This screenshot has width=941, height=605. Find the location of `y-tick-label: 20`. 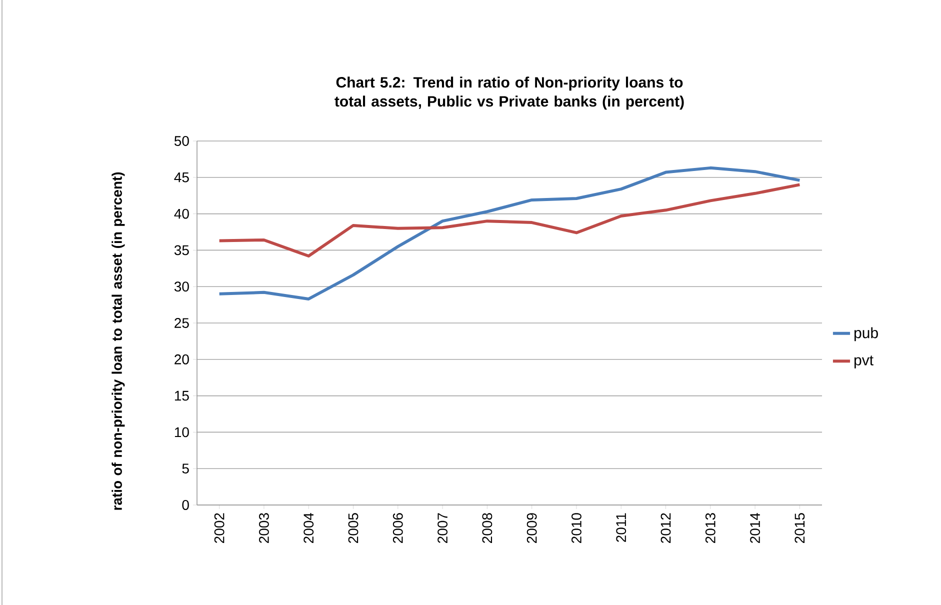

y-tick-label: 20 is located at coordinates (181, 359).